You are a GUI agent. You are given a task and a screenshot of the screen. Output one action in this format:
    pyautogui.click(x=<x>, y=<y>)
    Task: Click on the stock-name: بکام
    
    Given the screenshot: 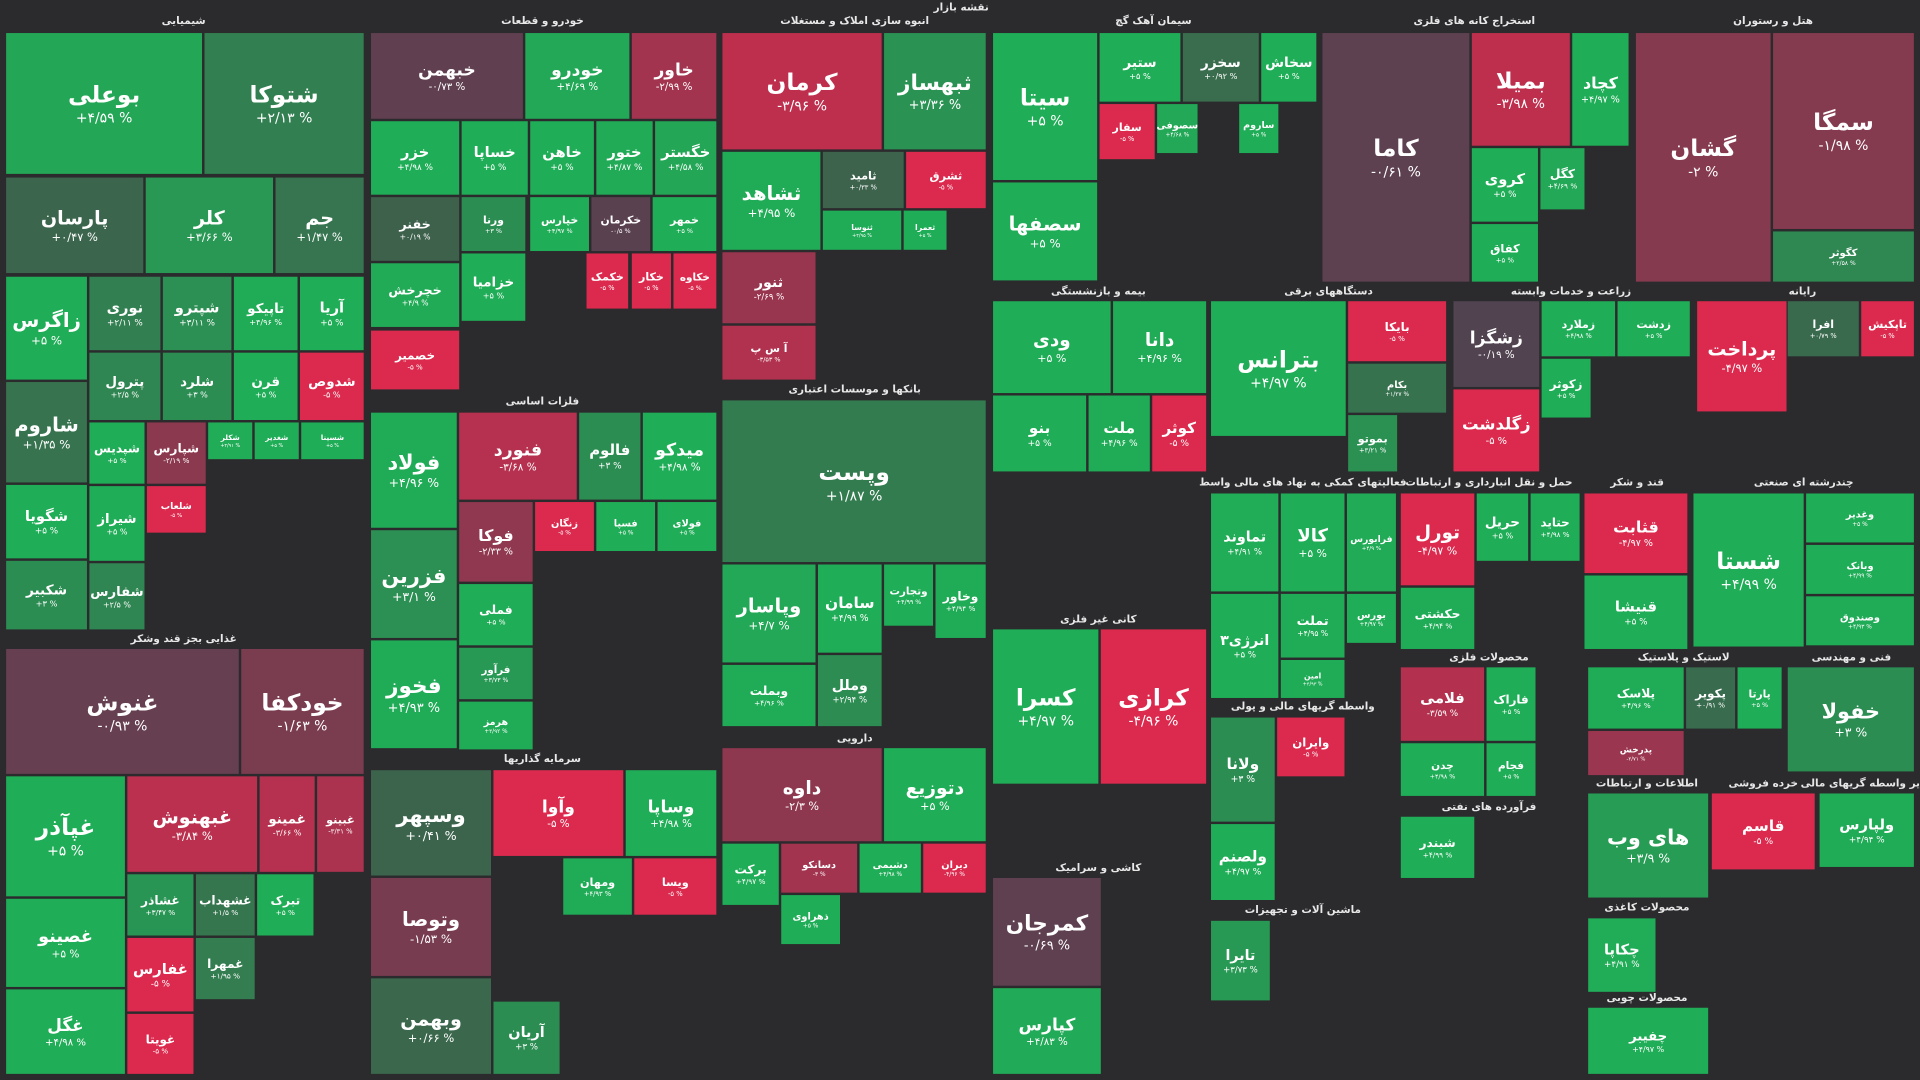 What is the action you would take?
    pyautogui.click(x=1397, y=385)
    